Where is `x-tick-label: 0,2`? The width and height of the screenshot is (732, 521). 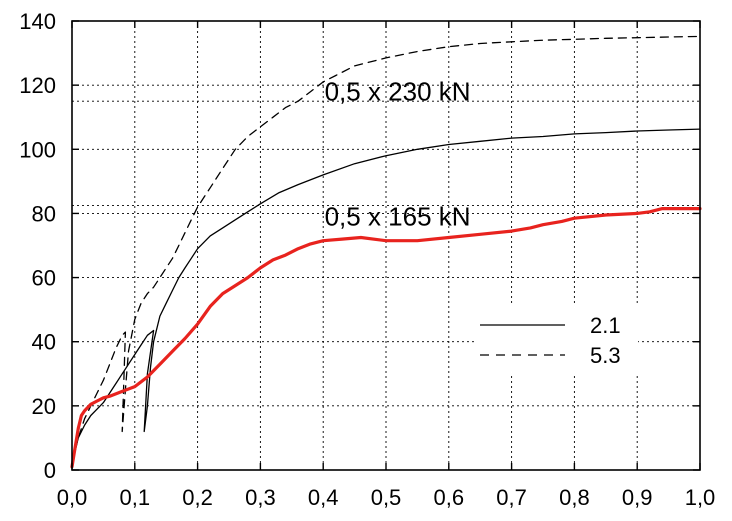 x-tick-label: 0,2 is located at coordinates (197, 497).